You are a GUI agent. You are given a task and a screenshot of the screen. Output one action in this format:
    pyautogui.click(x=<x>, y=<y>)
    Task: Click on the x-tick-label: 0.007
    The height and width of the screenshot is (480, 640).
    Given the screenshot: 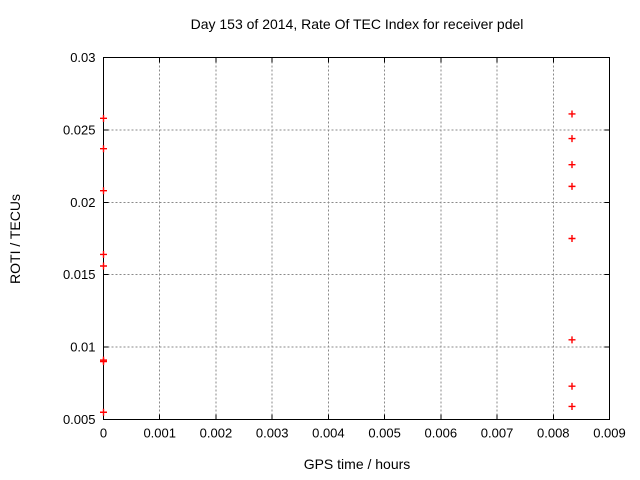 What is the action you would take?
    pyautogui.click(x=497, y=433)
    